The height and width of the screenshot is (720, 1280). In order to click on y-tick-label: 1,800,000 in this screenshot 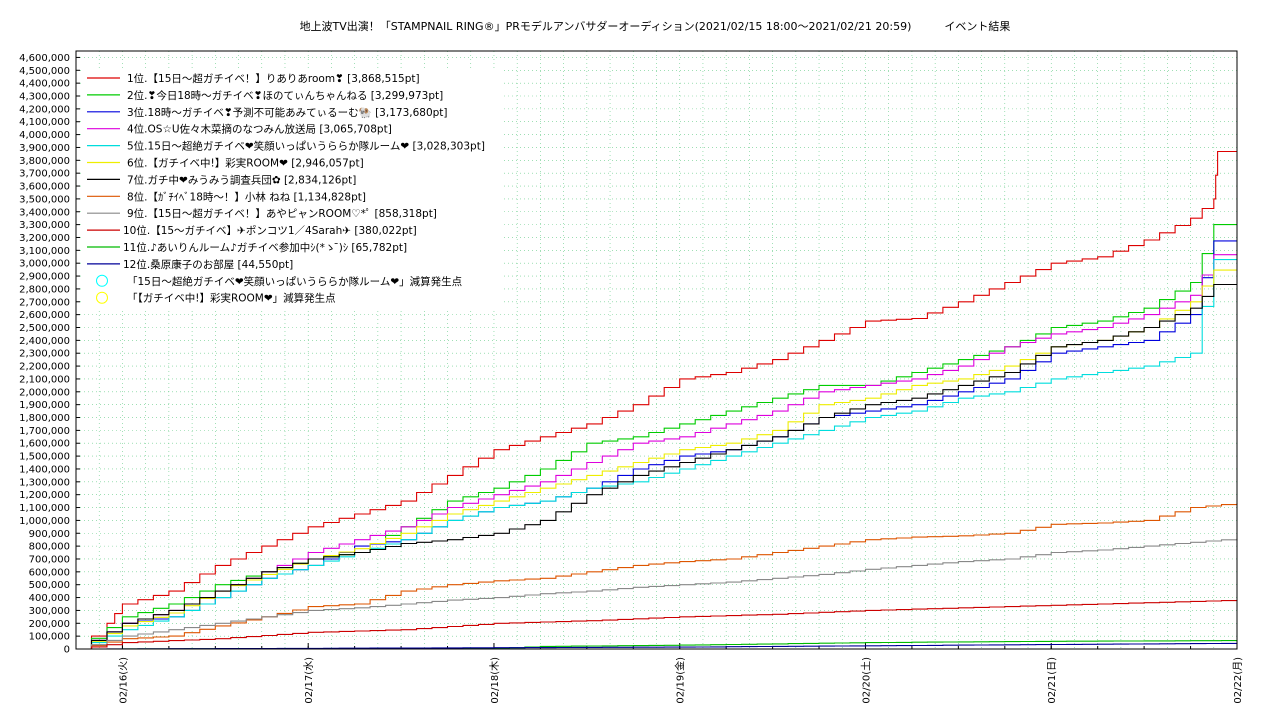, I will do `click(44, 418)`.